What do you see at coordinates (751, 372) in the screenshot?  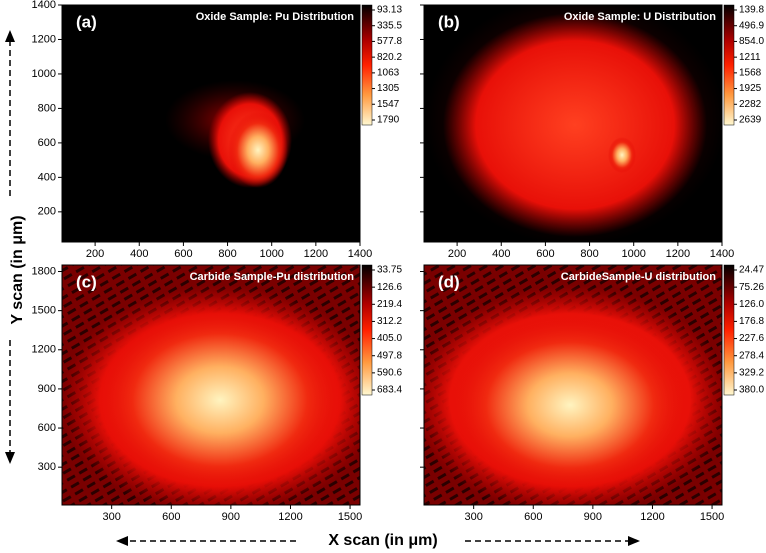 I see `colorbar-label: 329.2` at bounding box center [751, 372].